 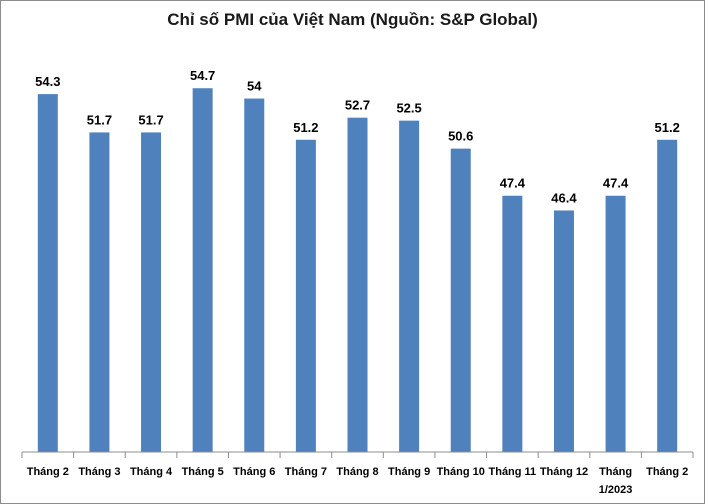 What do you see at coordinates (616, 481) in the screenshot?
I see `x-tick-label: Tháng 1/2023` at bounding box center [616, 481].